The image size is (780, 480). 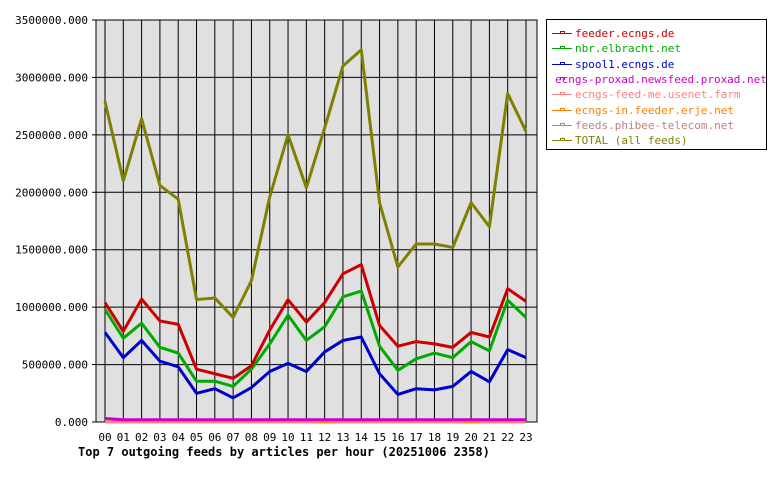 What do you see at coordinates (625, 64) in the screenshot?
I see `legend-label: spool1.ecngs.de` at bounding box center [625, 64].